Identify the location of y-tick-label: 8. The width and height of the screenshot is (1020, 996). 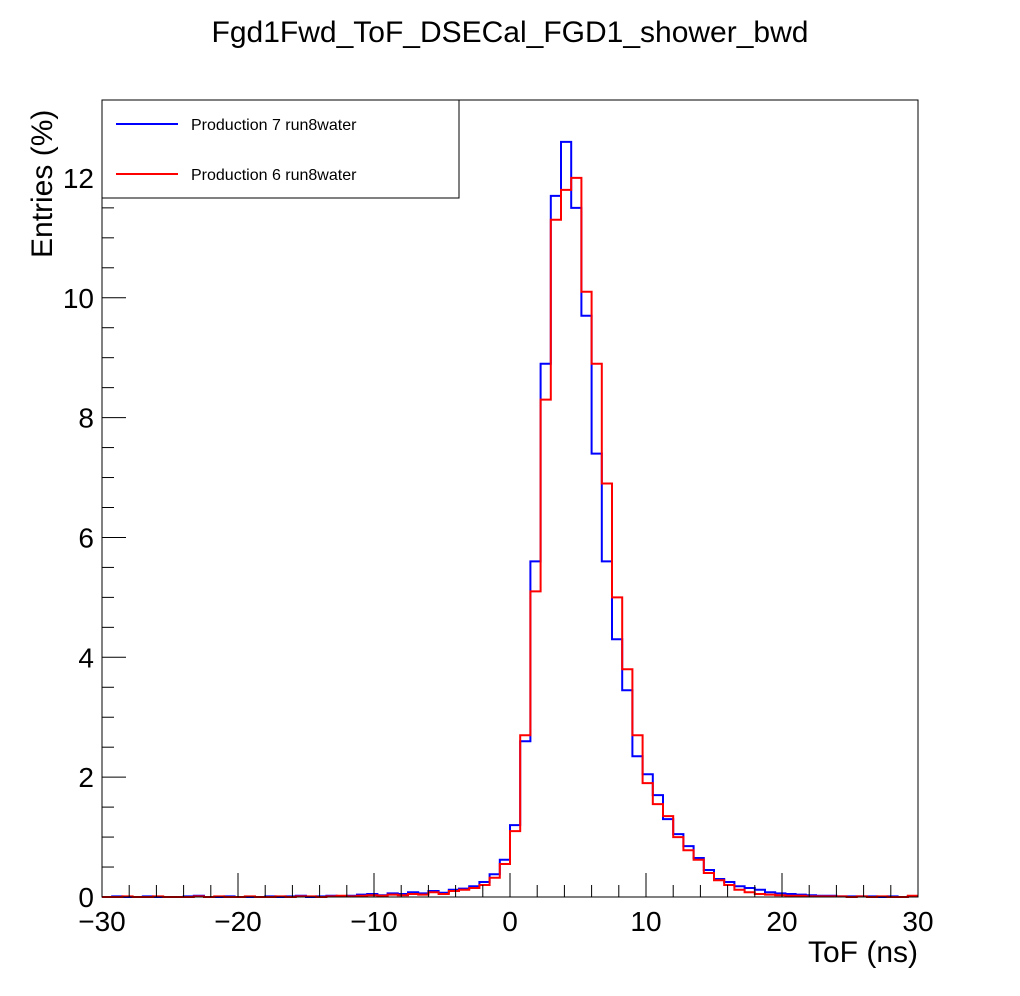
(86, 418).